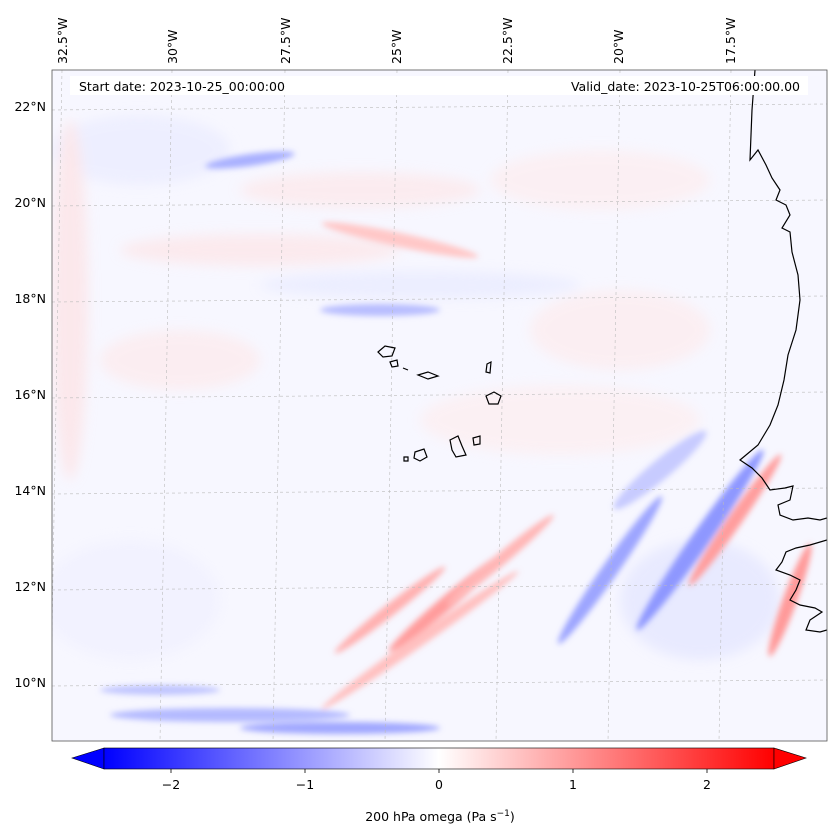 This screenshot has width=837, height=839. What do you see at coordinates (182, 86) in the screenshot?
I see `start-date-label: Start date: 2023-10-25_00:00:00` at bounding box center [182, 86].